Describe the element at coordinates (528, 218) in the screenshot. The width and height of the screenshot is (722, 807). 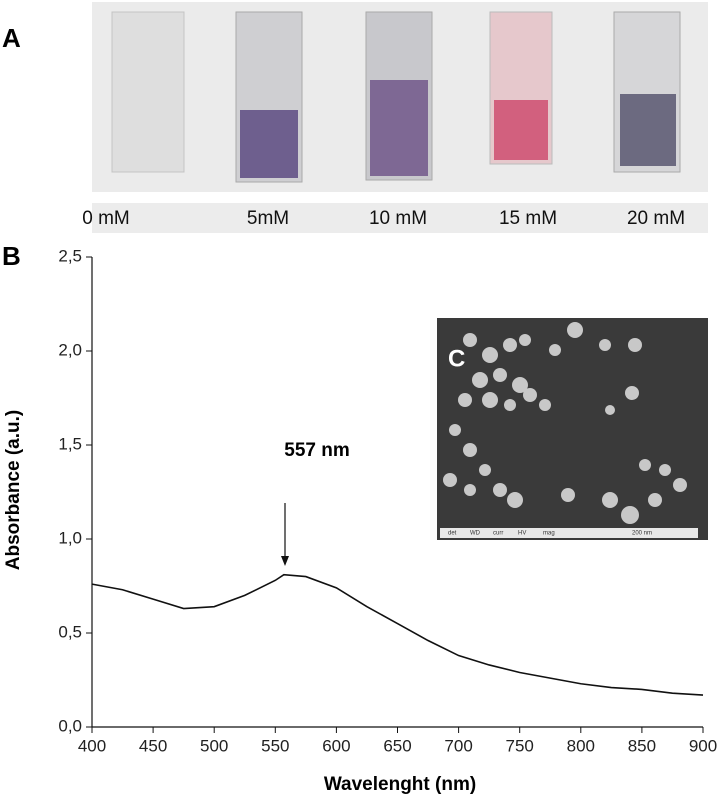
I see `cuvette-label: 15 mM` at that location.